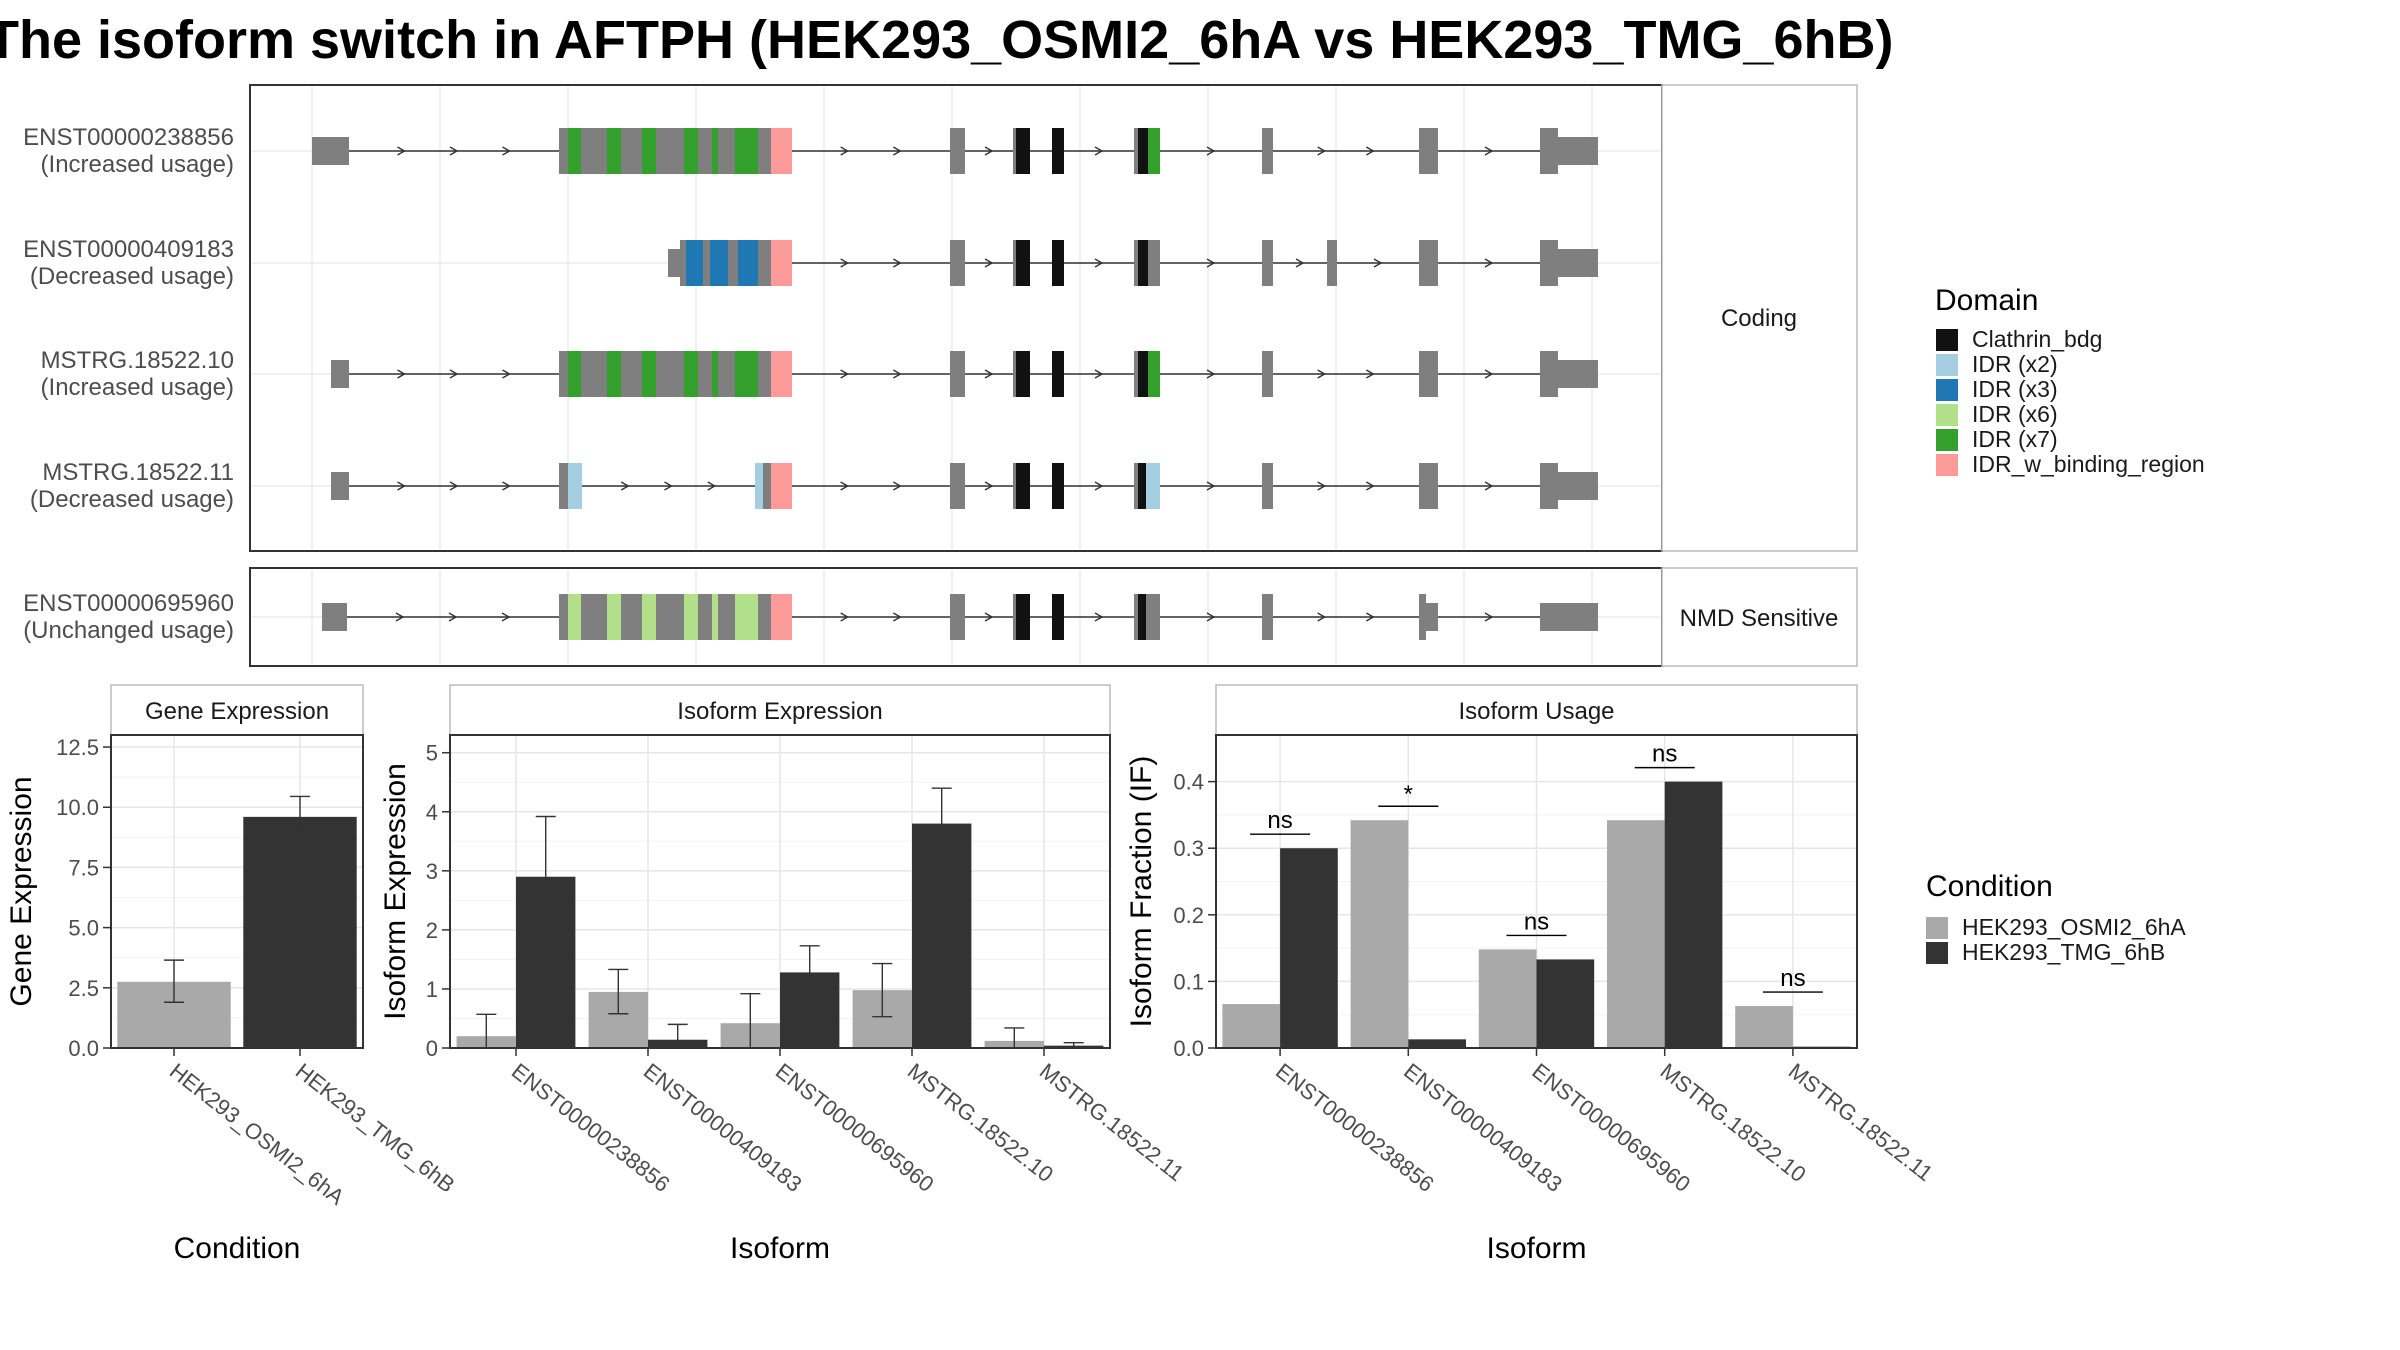 The width and height of the screenshot is (2400, 1350). Describe the element at coordinates (1947, 365) in the screenshot. I see `legend-key-idr-x2-` at that location.